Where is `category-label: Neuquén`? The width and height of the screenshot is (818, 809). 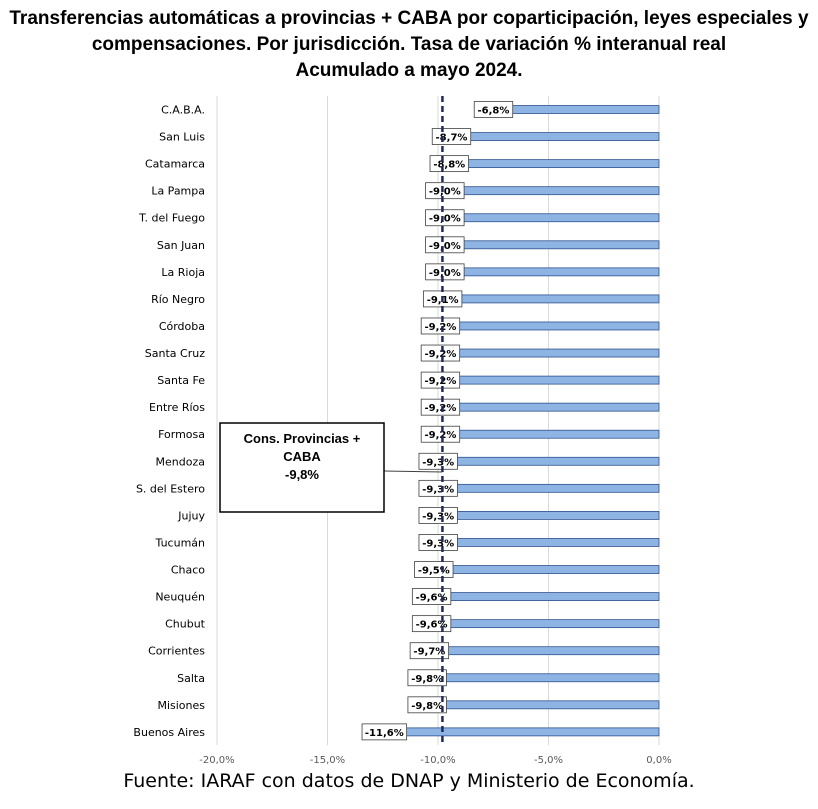 category-label: Neuquén is located at coordinates (180, 597).